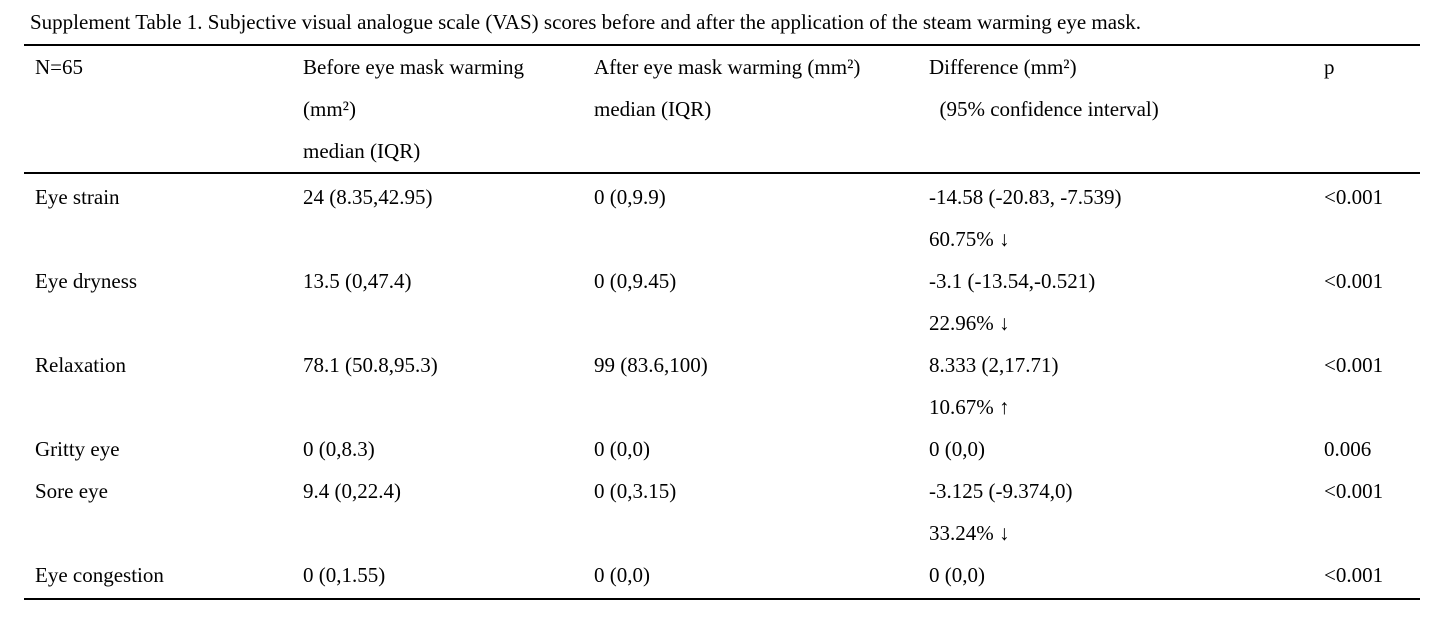 Image resolution: width=1450 pixels, height=620 pixels. What do you see at coordinates (339, 449) in the screenshot?
I see `before-value: 0 (0,8.3)` at bounding box center [339, 449].